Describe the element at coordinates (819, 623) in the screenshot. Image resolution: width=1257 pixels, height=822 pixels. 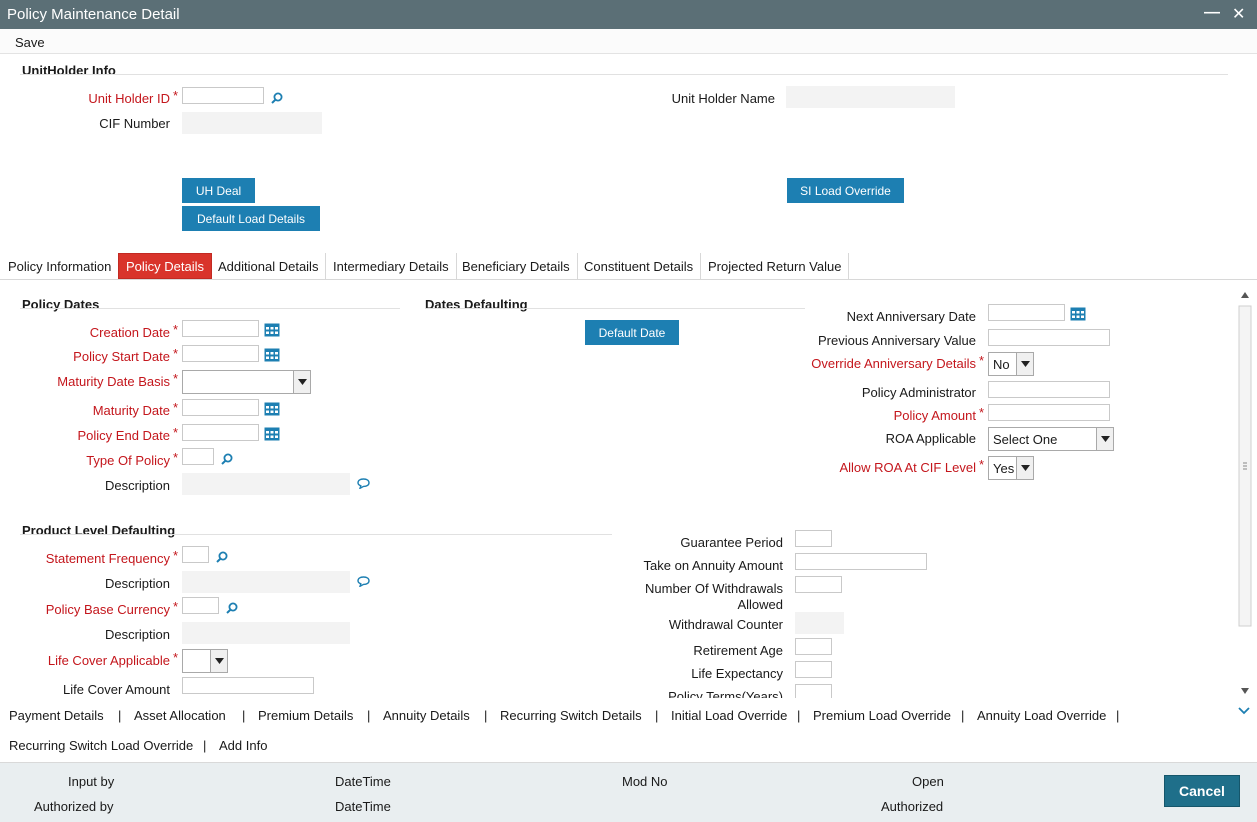
I see `withdrawal-counter-field` at that location.